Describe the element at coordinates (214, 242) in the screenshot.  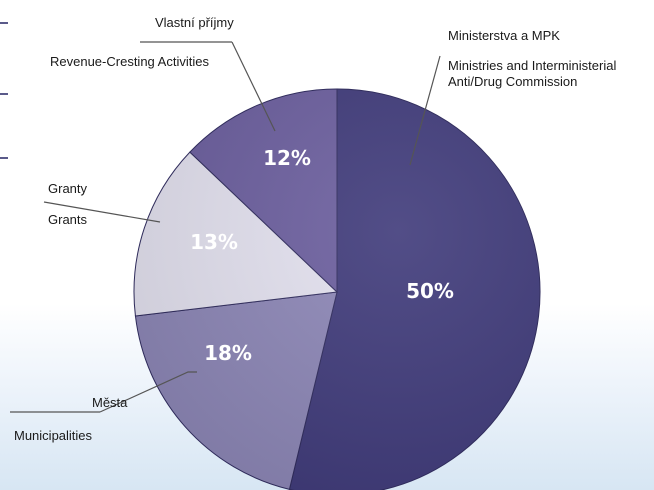
I see `slice-percent-label: 13%` at that location.